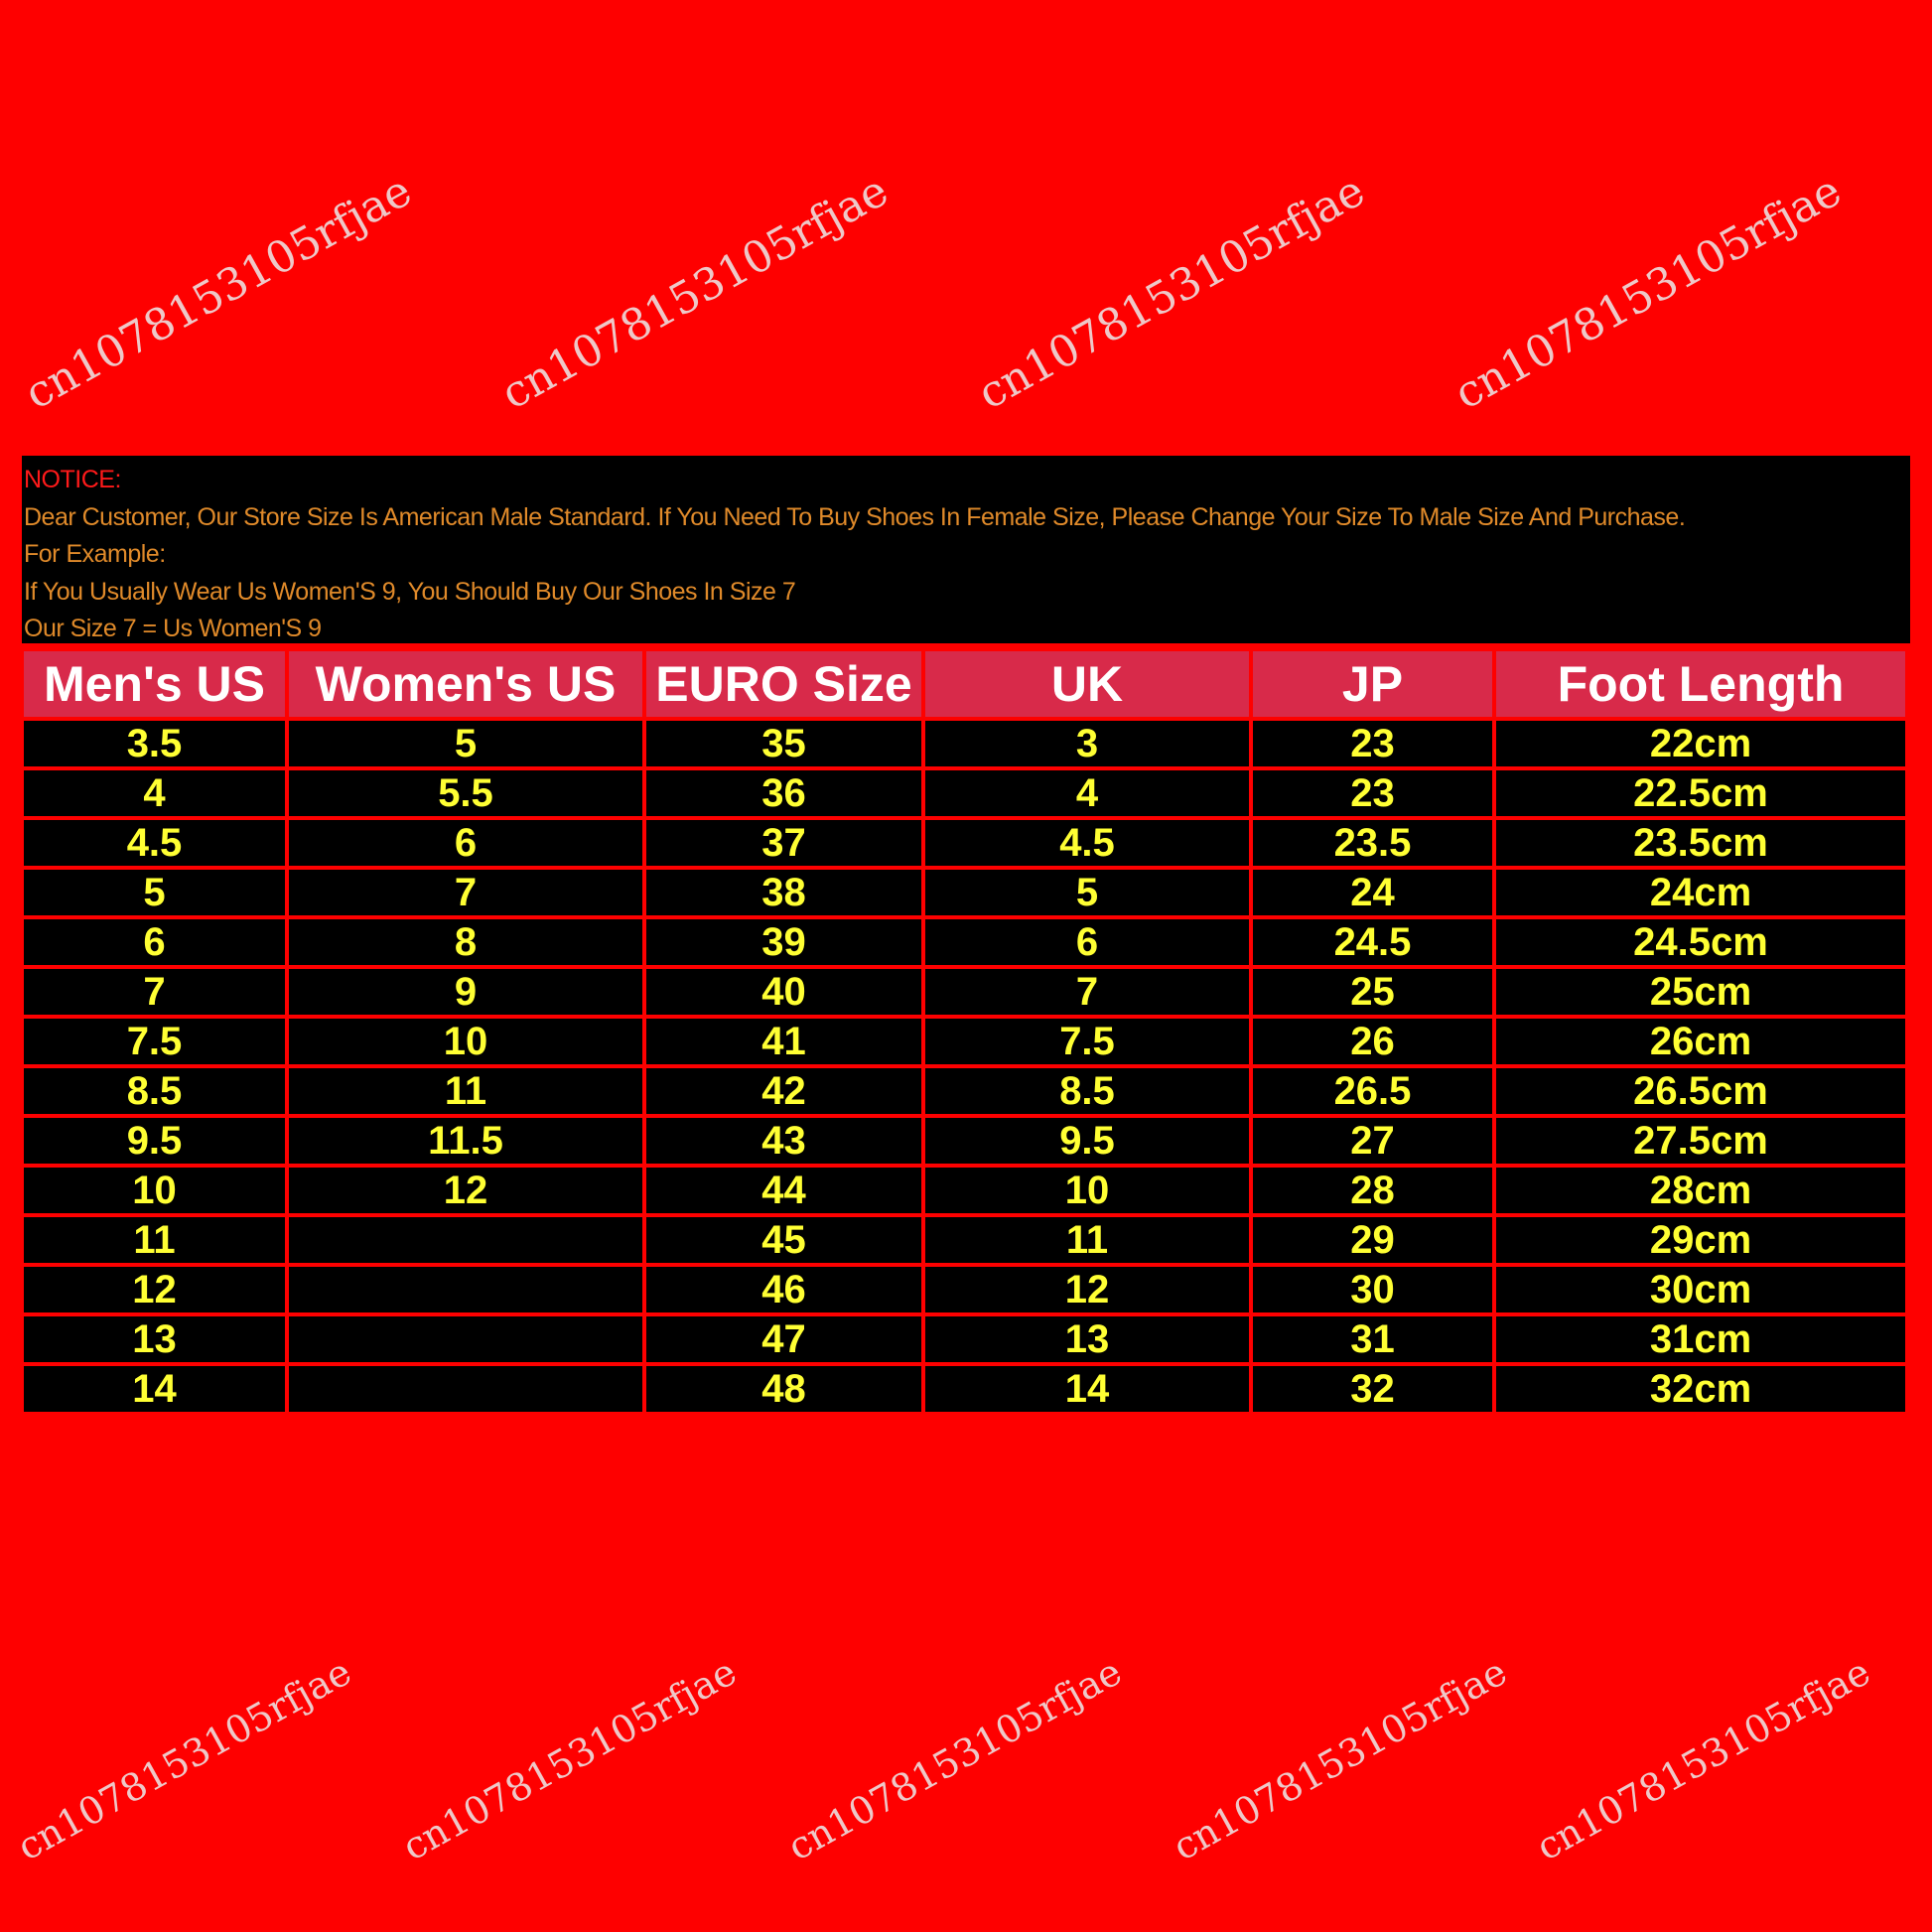 Image resolution: width=1932 pixels, height=1932 pixels. Describe the element at coordinates (1372, 893) in the screenshot. I see `table-cell: 24` at that location.